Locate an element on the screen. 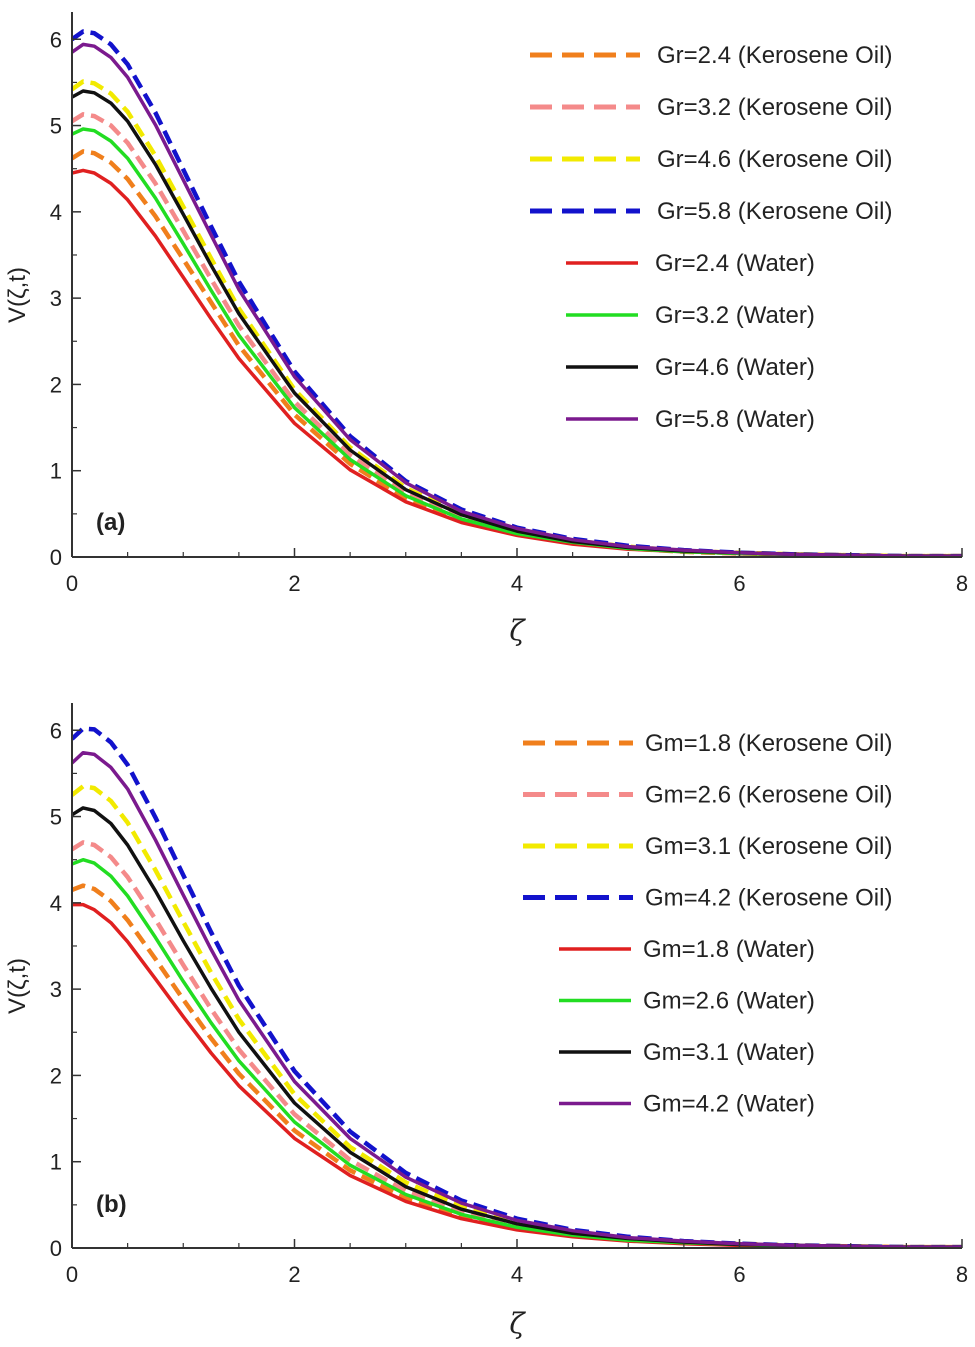 This screenshot has width=975, height=1347. legend-entry-3: Gm=3.1 (Kerosene Oil) is located at coordinates (768, 846).